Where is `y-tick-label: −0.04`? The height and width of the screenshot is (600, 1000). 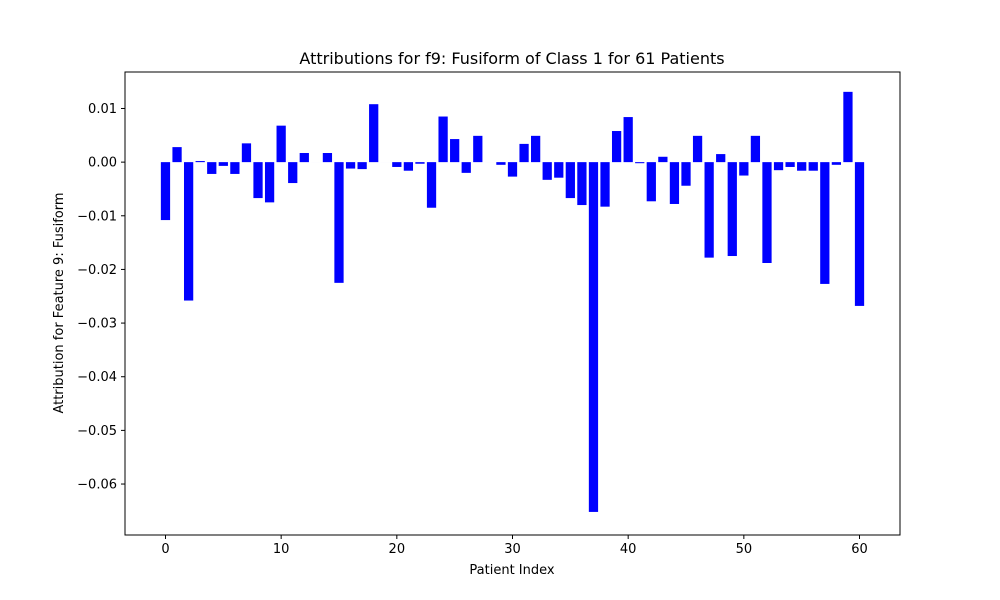
y-tick-label: −0.04 is located at coordinates (97, 377).